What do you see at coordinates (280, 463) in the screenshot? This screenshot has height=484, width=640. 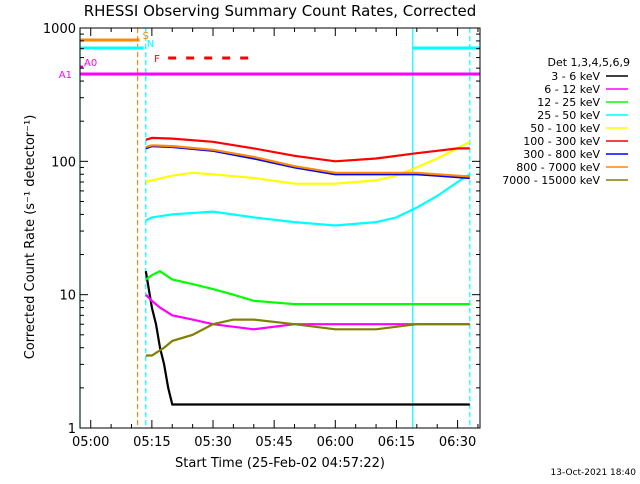 I see `x-axis-label: Start Time (25-Feb-02 04:57:22)` at bounding box center [280, 463].